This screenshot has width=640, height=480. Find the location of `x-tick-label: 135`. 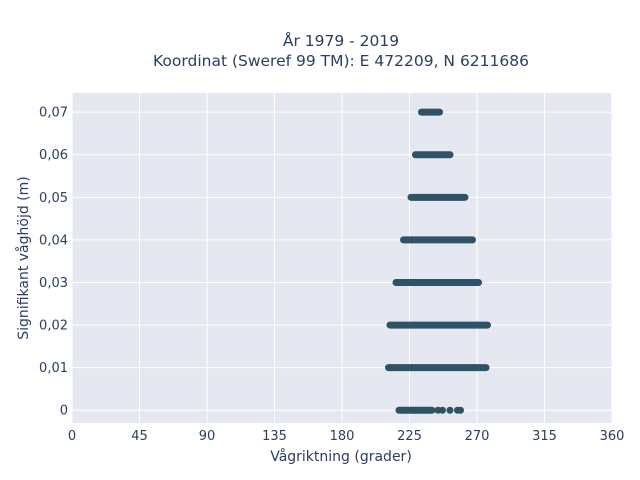

x-tick-label: 135 is located at coordinates (274, 436).